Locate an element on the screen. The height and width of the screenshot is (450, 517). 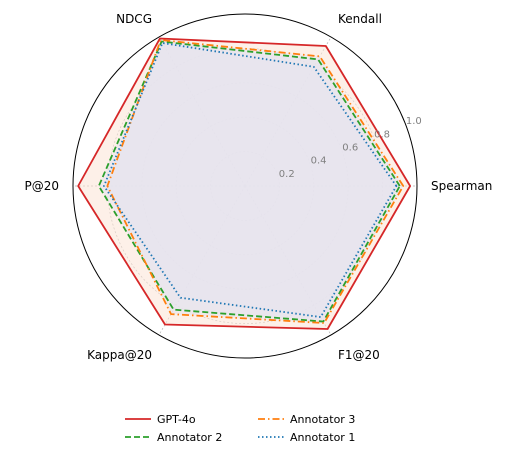
legend: GPT-4o Annotator 2 Annotator 3 Annotator 1 is located at coordinates (240, 428).